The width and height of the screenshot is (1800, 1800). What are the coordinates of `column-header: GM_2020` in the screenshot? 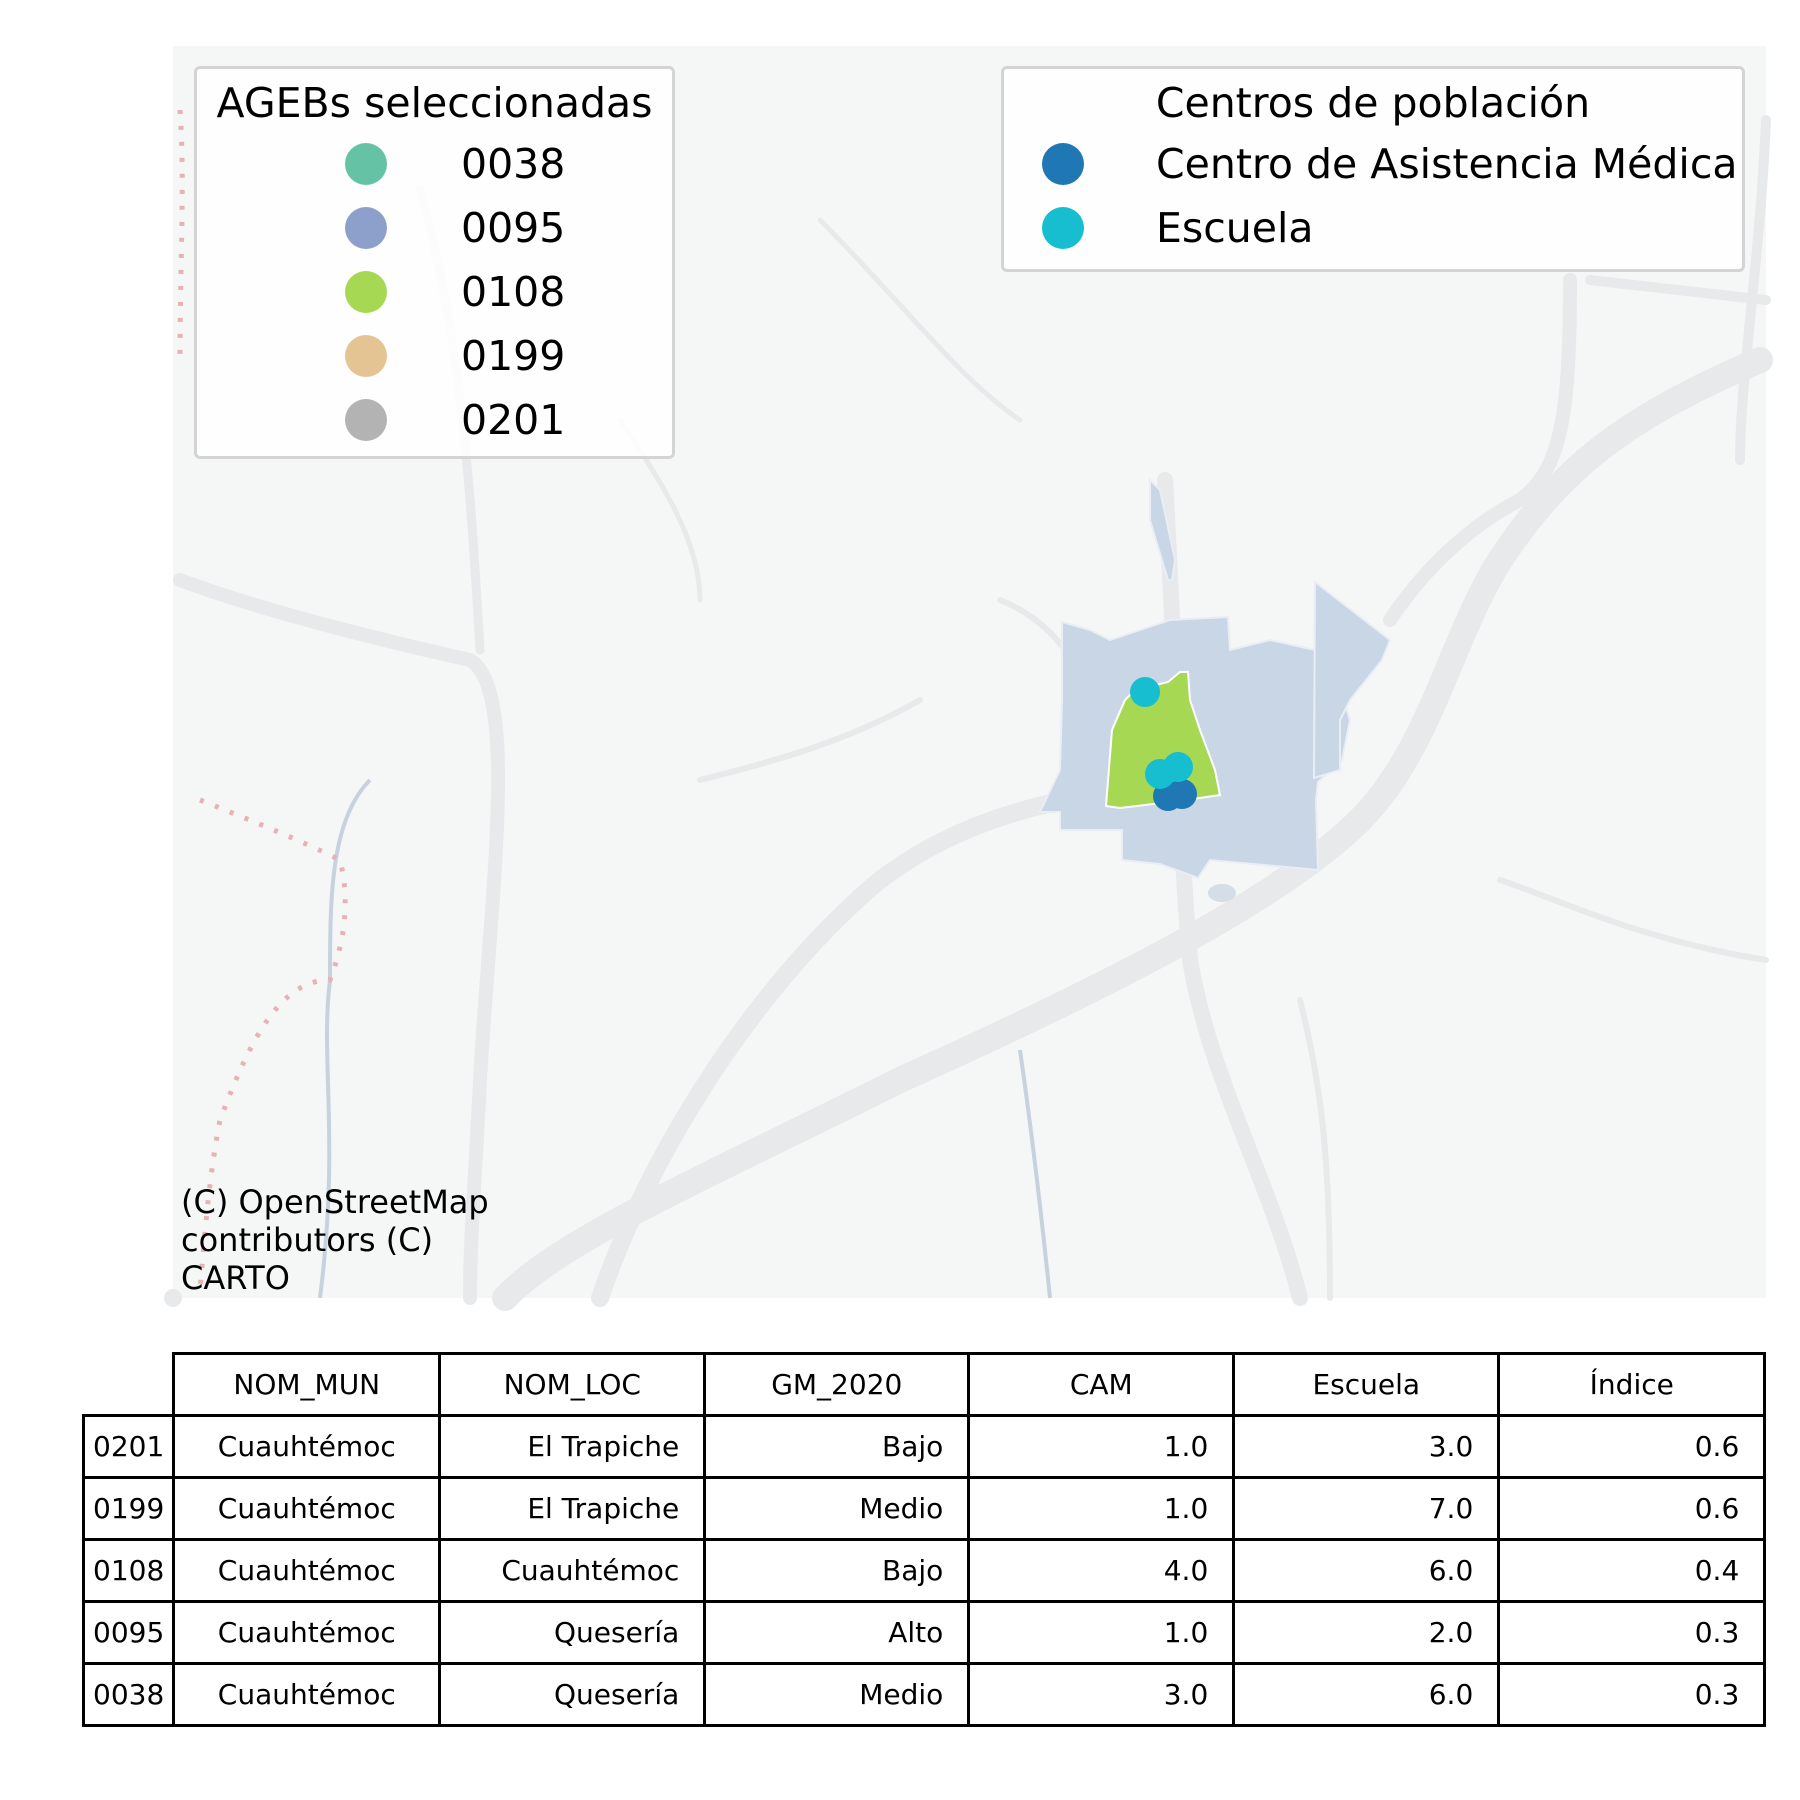 It's located at (837, 1384).